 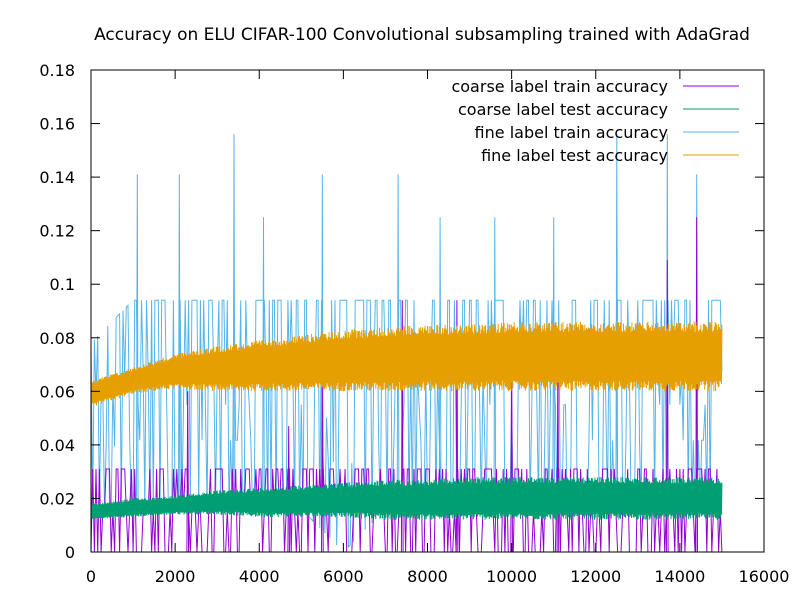 What do you see at coordinates (62, 284) in the screenshot?
I see `y-tick-label: 0.1` at bounding box center [62, 284].